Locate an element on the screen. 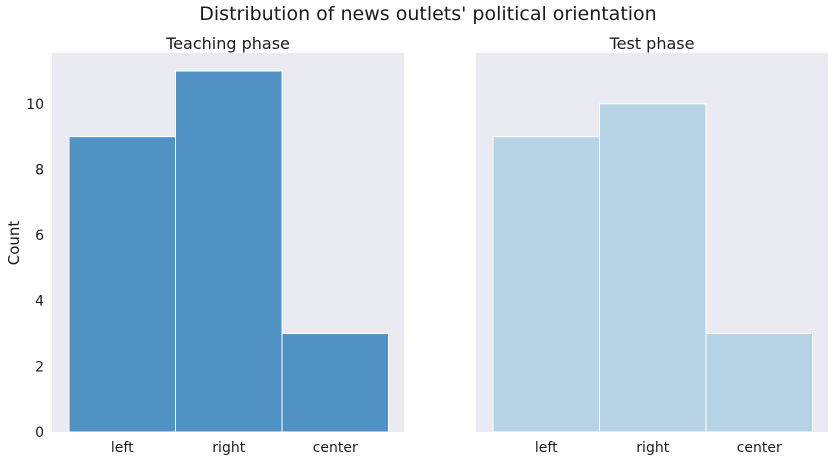  y-tick-label-4: 4 is located at coordinates (39, 302).